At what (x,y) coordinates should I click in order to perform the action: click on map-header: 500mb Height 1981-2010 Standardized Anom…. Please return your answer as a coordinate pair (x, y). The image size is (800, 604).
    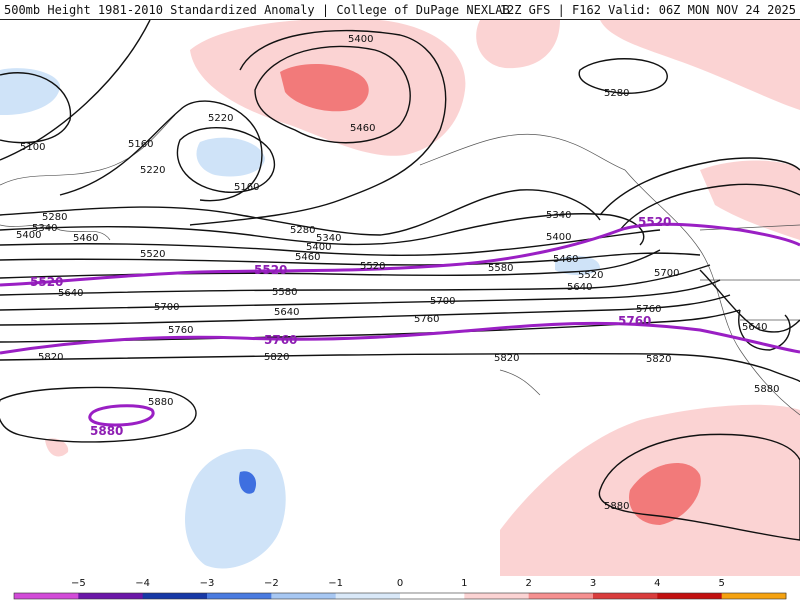
    Looking at the image, I should click on (400, 10).